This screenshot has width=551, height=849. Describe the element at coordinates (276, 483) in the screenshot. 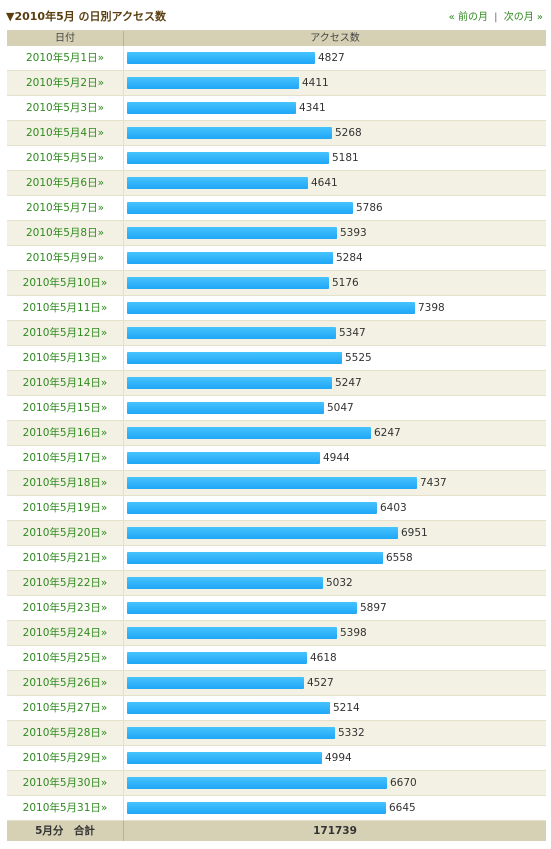

I see `table-row: 2010年5月18日» 7437` at that location.